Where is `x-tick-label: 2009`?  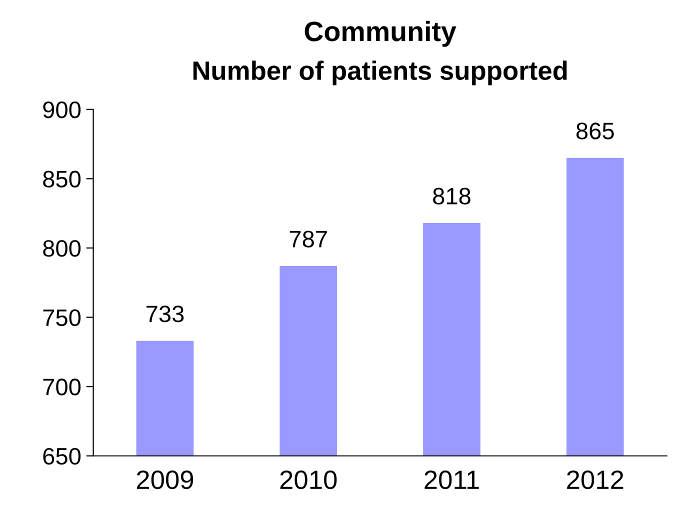
x-tick-label: 2009 is located at coordinates (165, 480).